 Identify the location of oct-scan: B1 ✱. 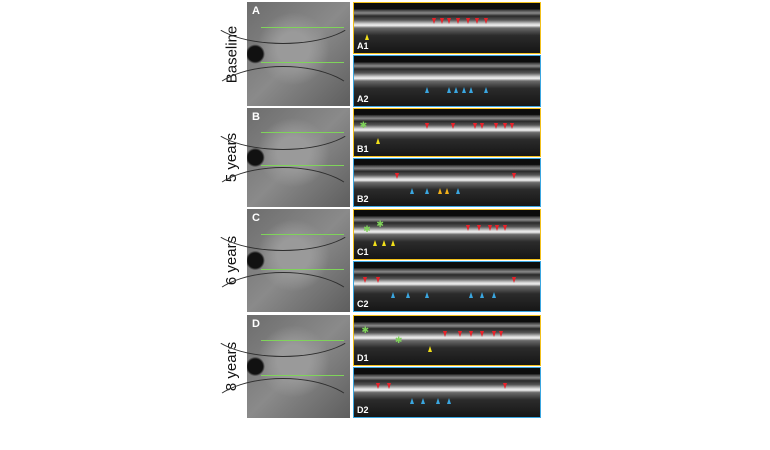
(447, 132).